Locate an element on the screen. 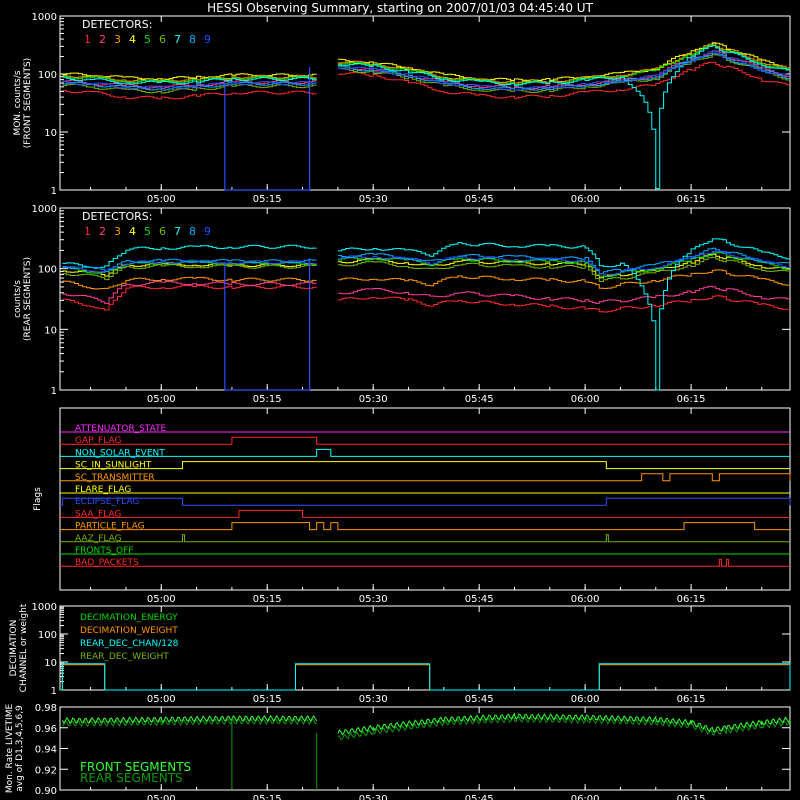 The height and width of the screenshot is (800, 800). flag-label: SAA_FLAG is located at coordinates (98, 514).